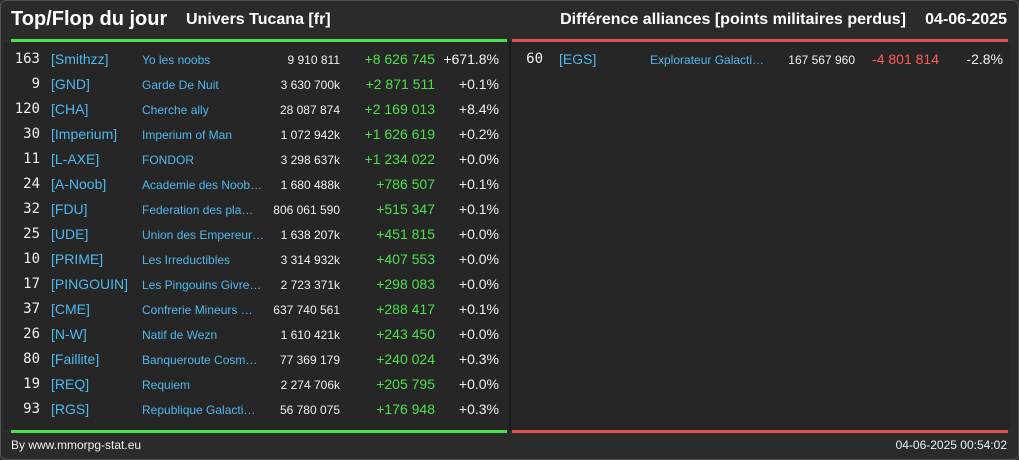 The height and width of the screenshot is (460, 1019). What do you see at coordinates (256, 159) in the screenshot?
I see `alliance-row: 11 [L-AXE] FONDOR 3 298 637k +1 234 022 +0.0%` at bounding box center [256, 159].